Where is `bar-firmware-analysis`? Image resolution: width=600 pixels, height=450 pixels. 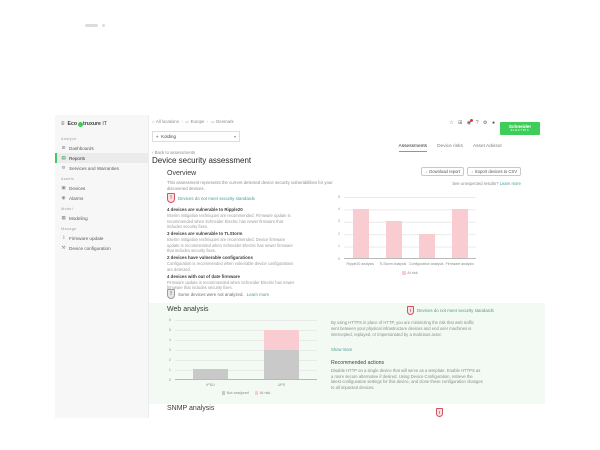 bar-firmware-analysis is located at coordinates (459, 227).